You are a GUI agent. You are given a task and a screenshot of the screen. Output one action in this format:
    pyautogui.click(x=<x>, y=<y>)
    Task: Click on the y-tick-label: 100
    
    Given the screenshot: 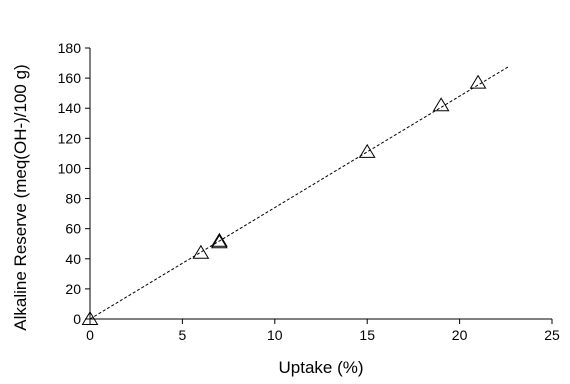 What is the action you would take?
    pyautogui.click(x=70, y=168)
    